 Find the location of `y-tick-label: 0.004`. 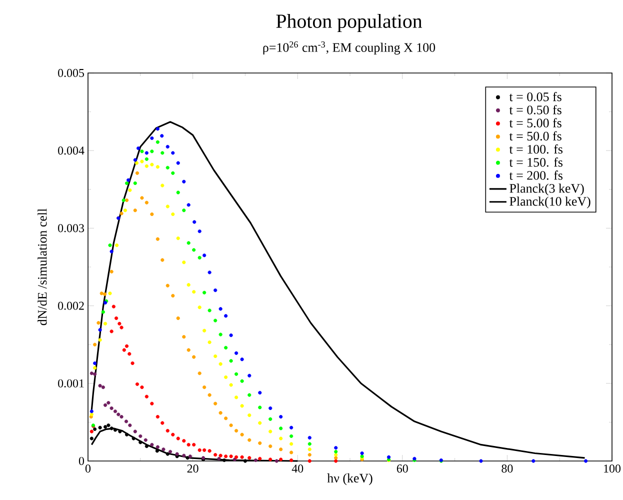

y-tick-label: 0.004 is located at coordinates (71, 150).